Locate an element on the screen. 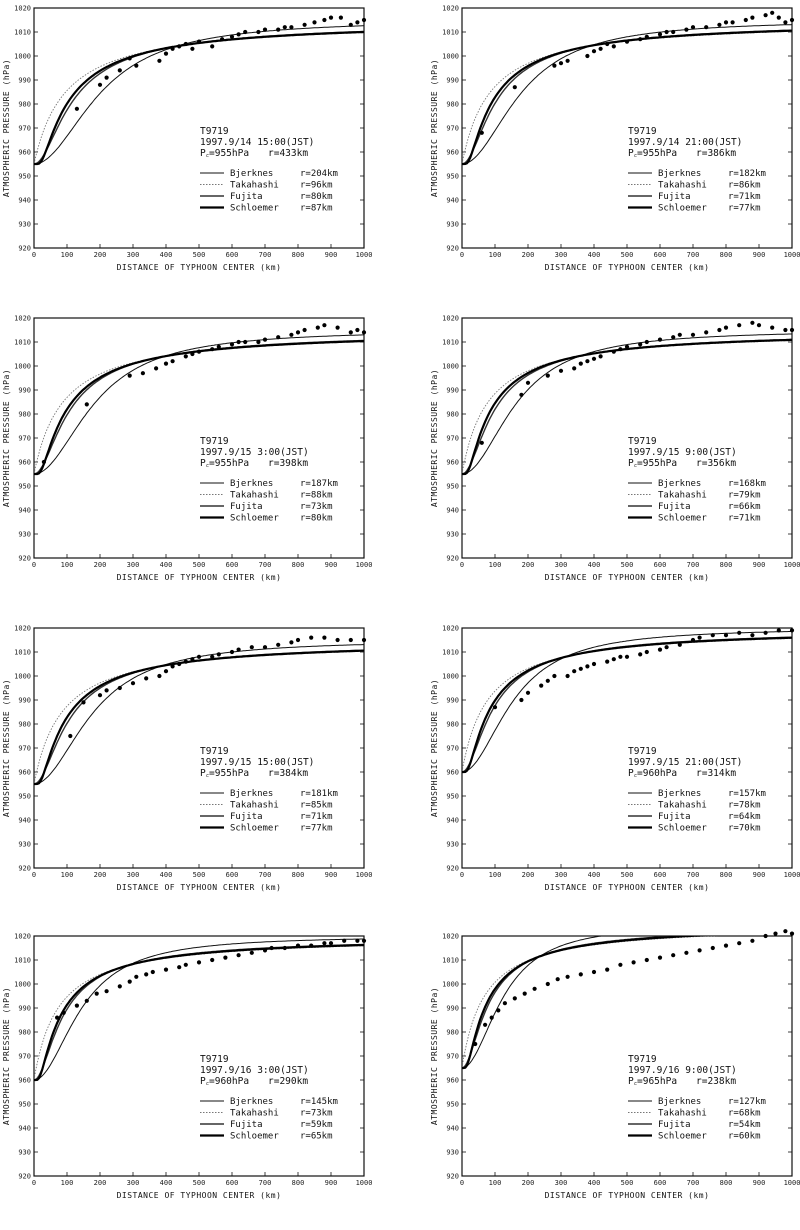  typhoon-id: T9719 is located at coordinates (642, 751).